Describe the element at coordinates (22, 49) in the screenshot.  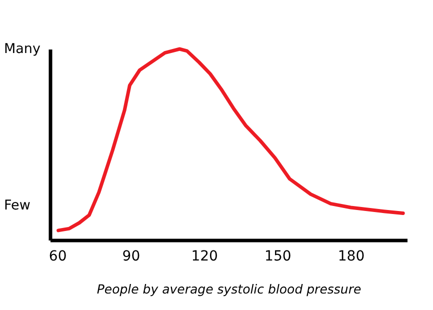
I see `text: Many` at that location.